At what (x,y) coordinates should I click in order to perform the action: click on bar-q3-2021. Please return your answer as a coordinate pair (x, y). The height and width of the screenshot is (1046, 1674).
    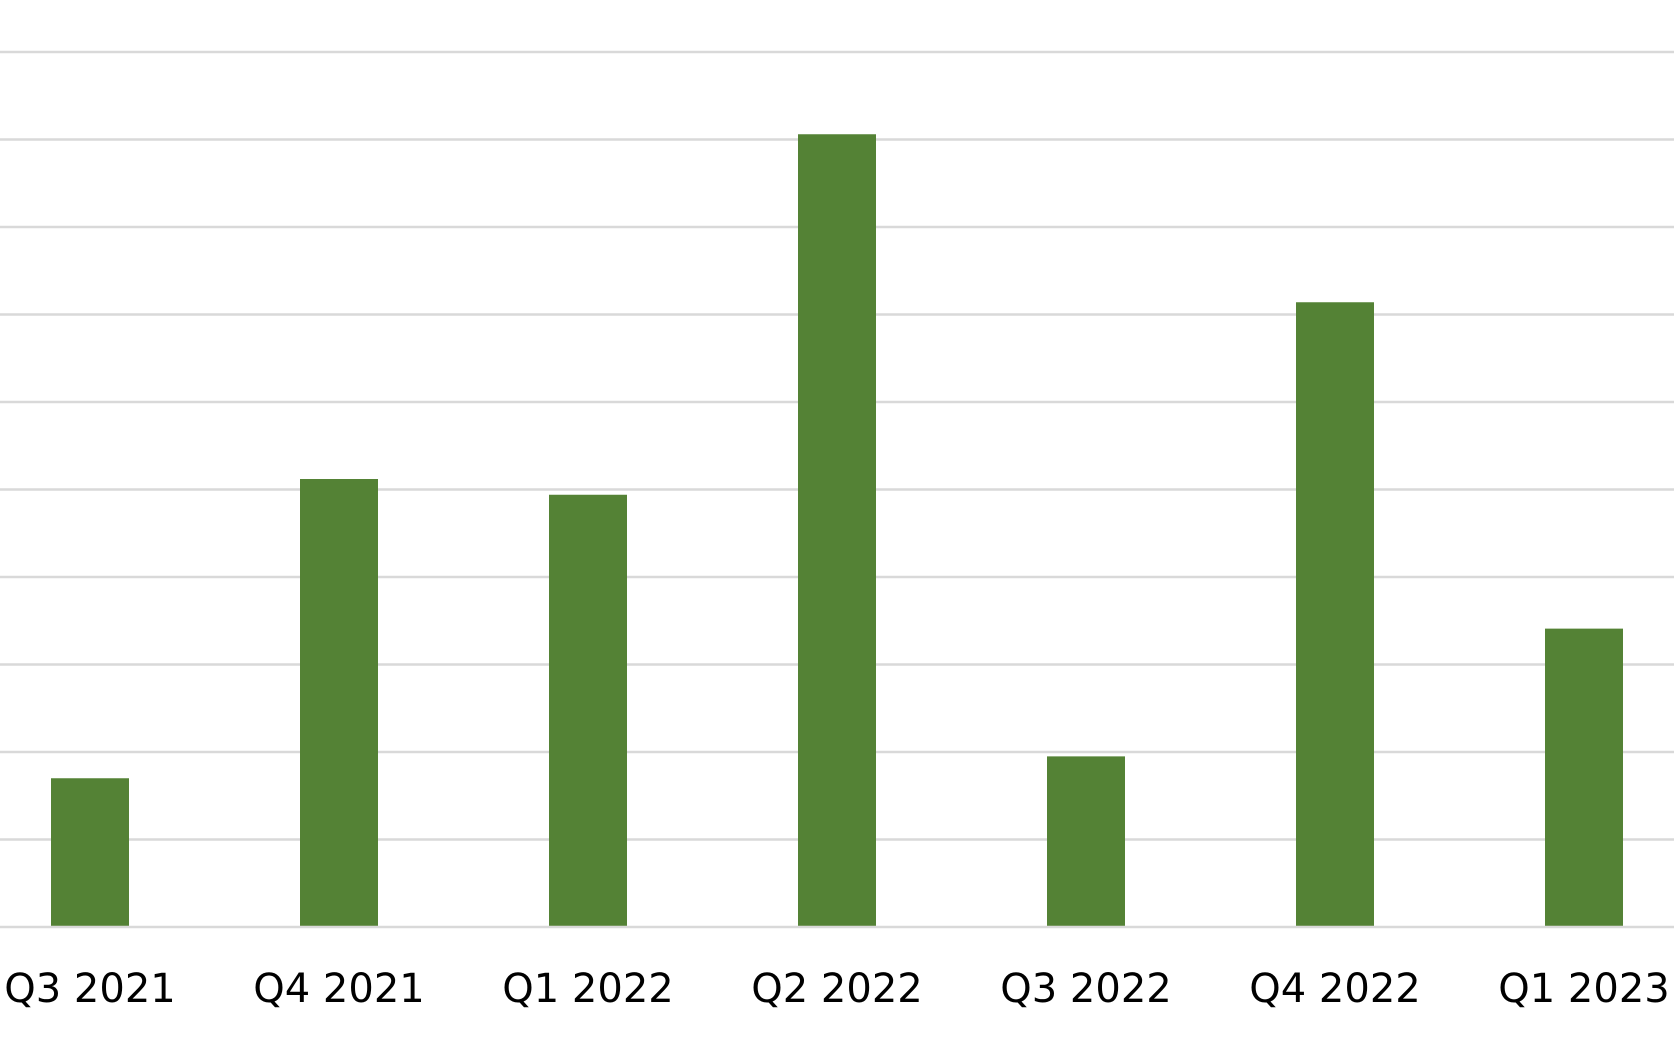
    Looking at the image, I should click on (90, 852).